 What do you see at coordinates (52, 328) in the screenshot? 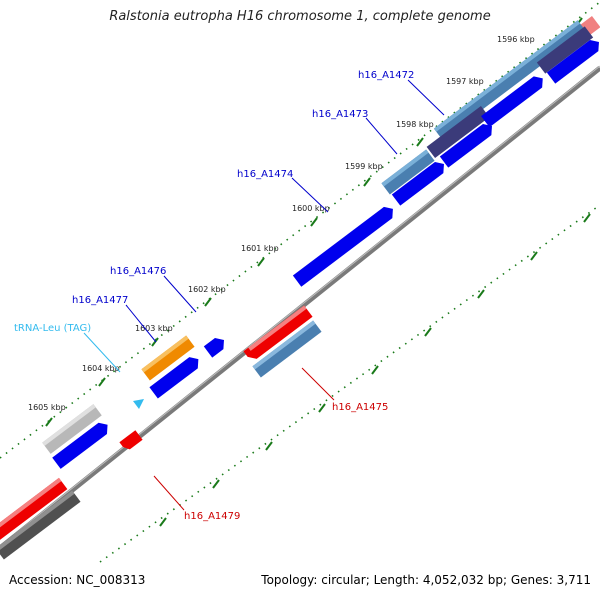
I see `gene-label-trna: tRNA-Leu (TAG)` at bounding box center [52, 328].